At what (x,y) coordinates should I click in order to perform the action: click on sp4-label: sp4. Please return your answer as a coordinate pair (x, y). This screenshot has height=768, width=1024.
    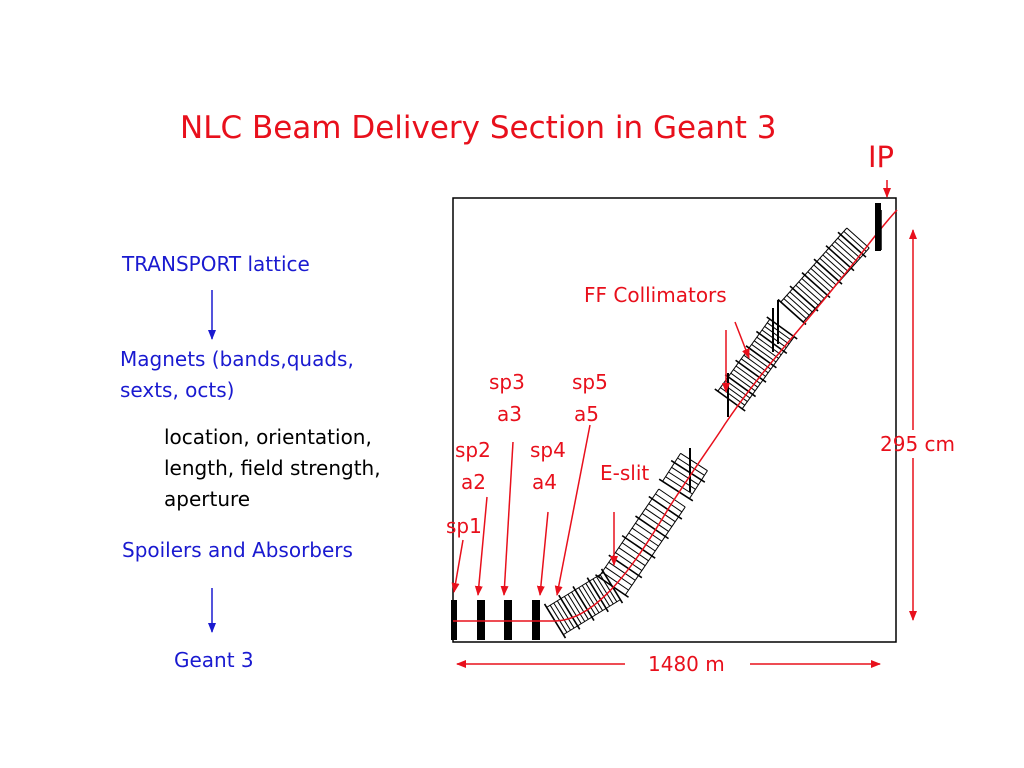
    Looking at the image, I should click on (548, 450).